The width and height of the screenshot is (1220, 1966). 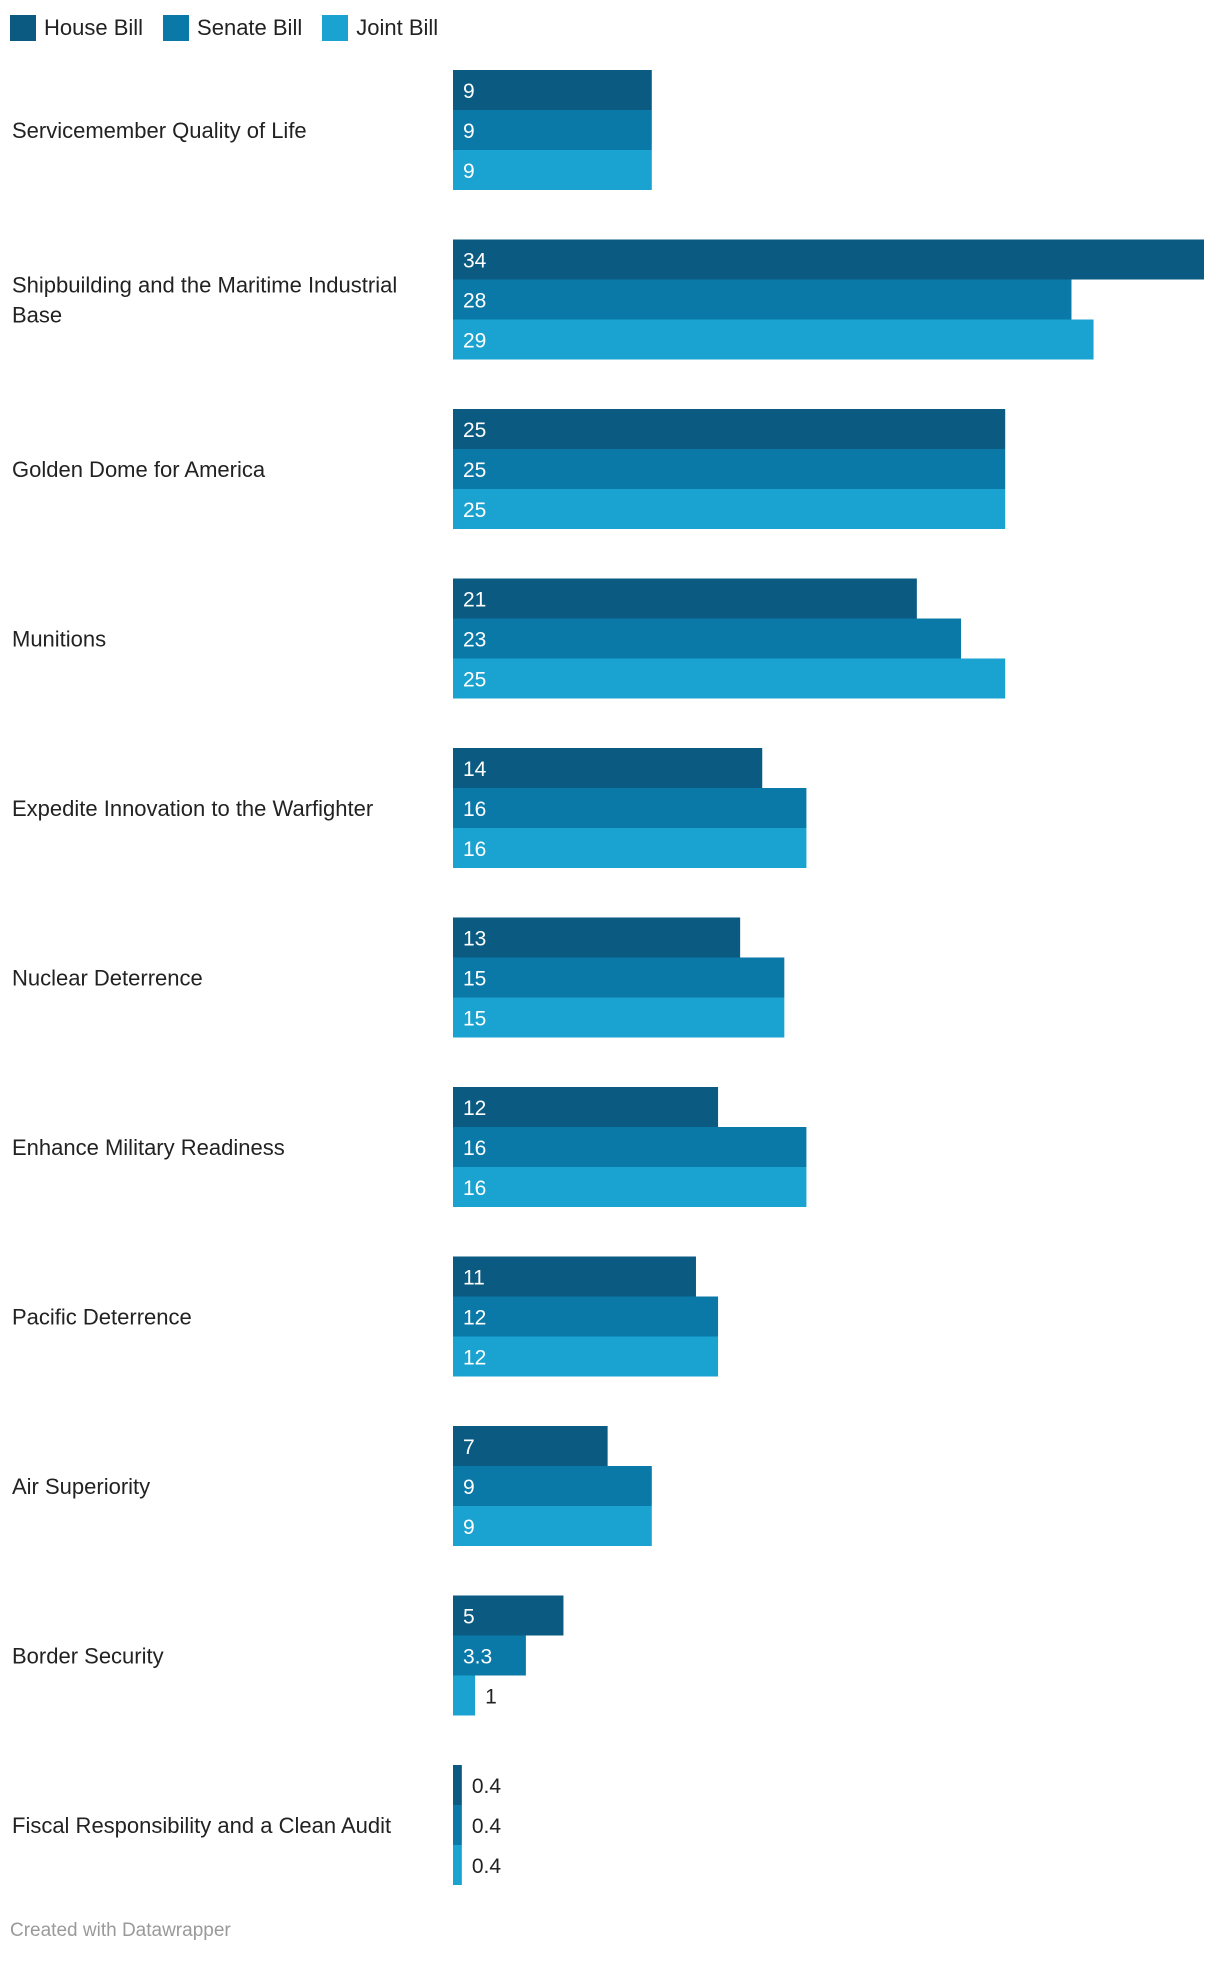 I want to click on category-label-golden-dome-for-america: Golden Dome for America, so click(x=139, y=469).